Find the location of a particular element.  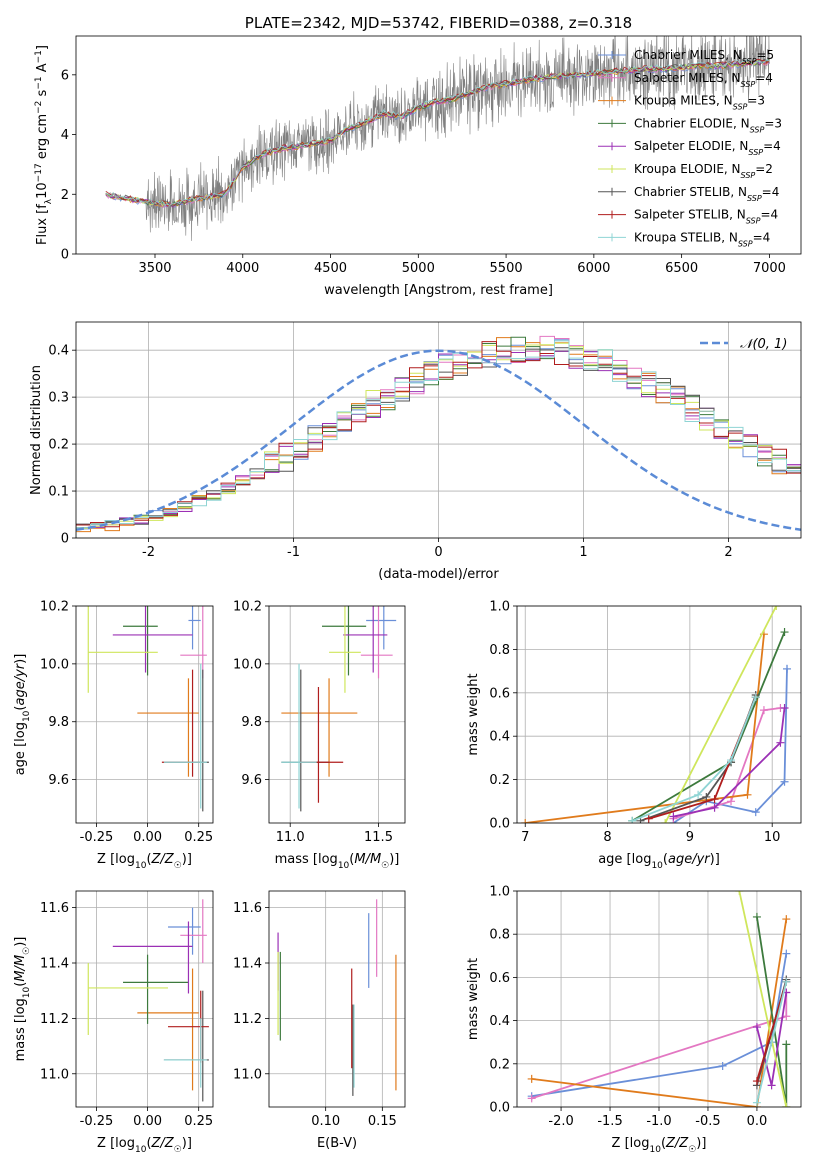

legend-label-salpeter-elodie: Salpeter ELODIE, NSSP=4 is located at coordinates (707, 148).